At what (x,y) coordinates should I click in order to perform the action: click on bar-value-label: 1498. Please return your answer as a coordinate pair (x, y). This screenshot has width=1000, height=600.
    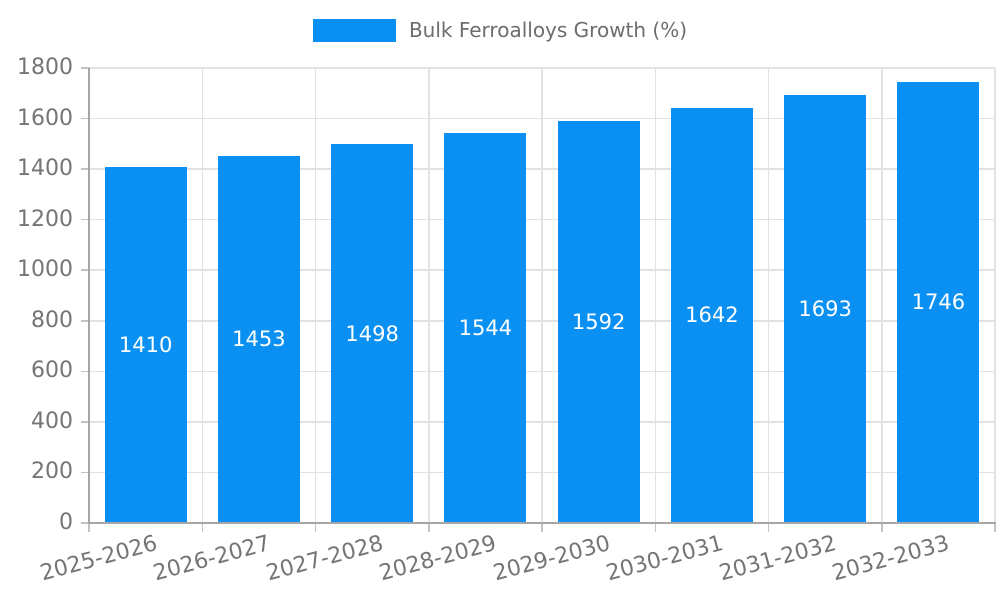
    Looking at the image, I should click on (372, 333).